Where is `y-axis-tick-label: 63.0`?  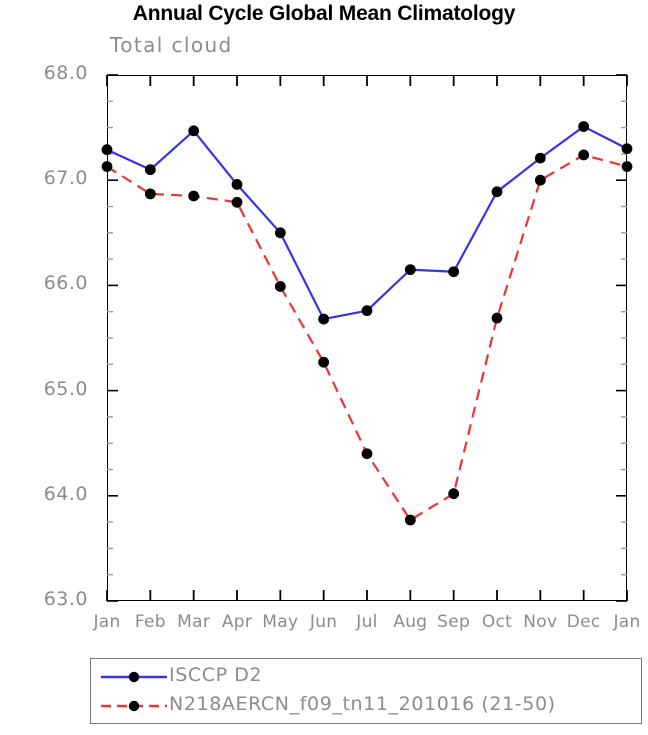 y-axis-tick-label: 63.0 is located at coordinates (65, 599).